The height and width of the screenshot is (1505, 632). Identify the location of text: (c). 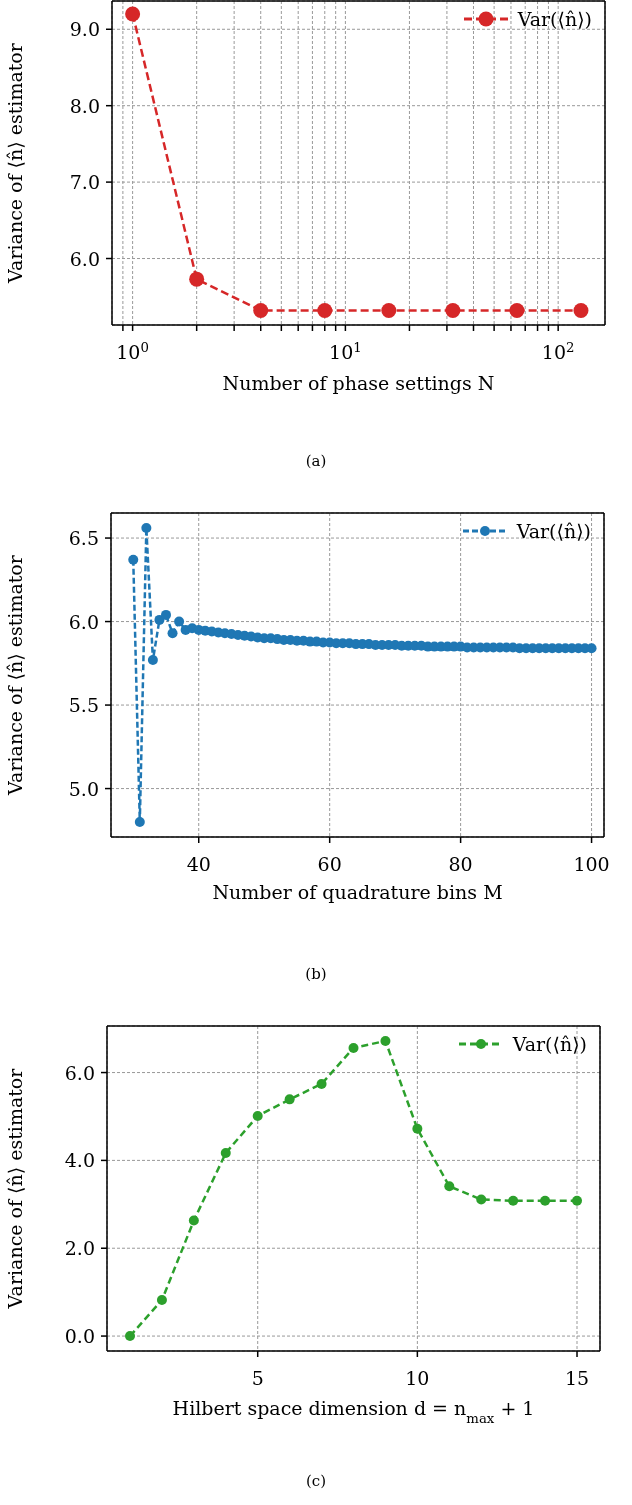
(316, 1481).